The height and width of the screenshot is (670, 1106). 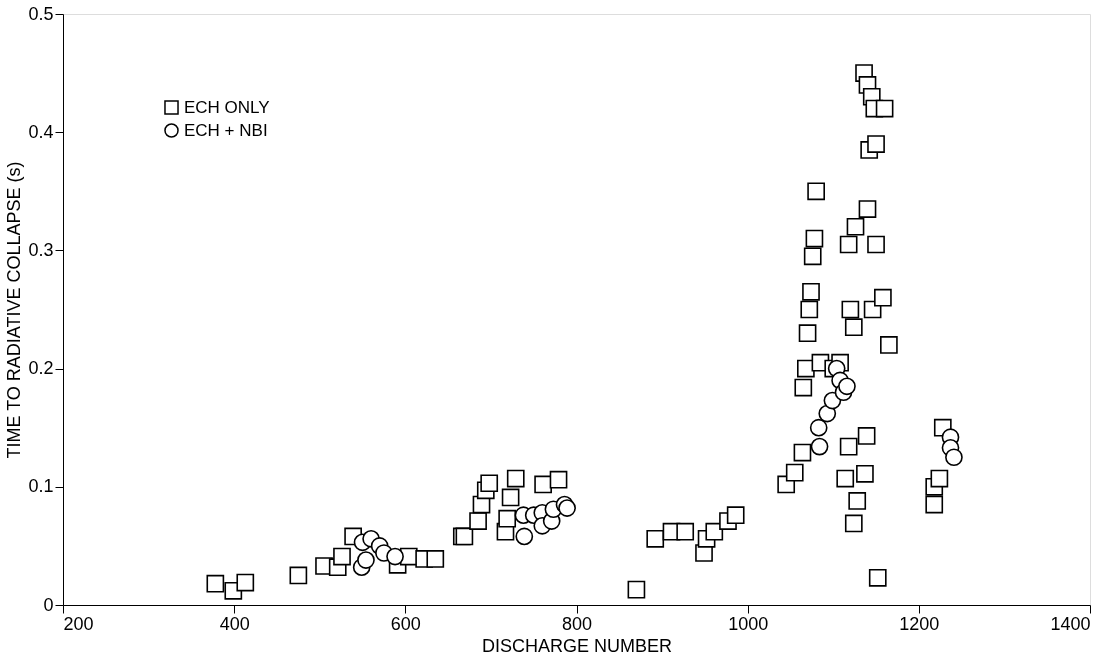 I want to click on x-tick-label: 1200, so click(x=919, y=623).